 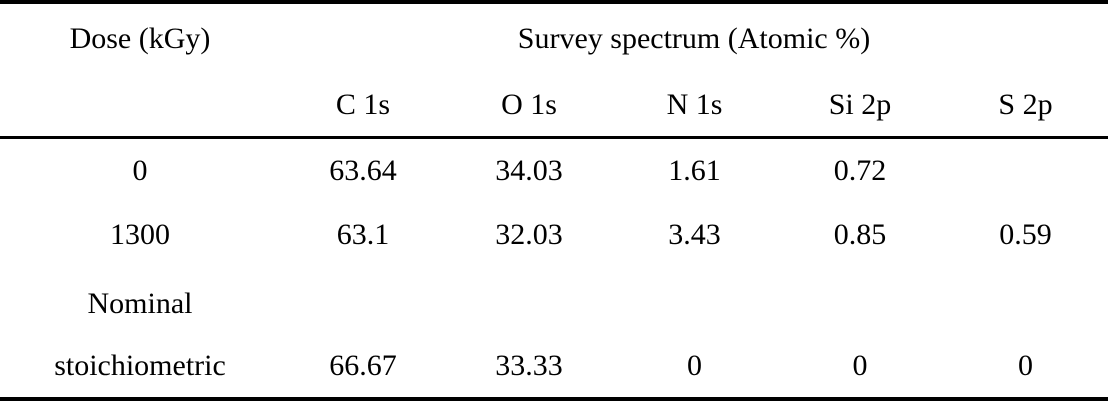 I want to click on column-header-s2p: S 2p, so click(x=1025, y=106).